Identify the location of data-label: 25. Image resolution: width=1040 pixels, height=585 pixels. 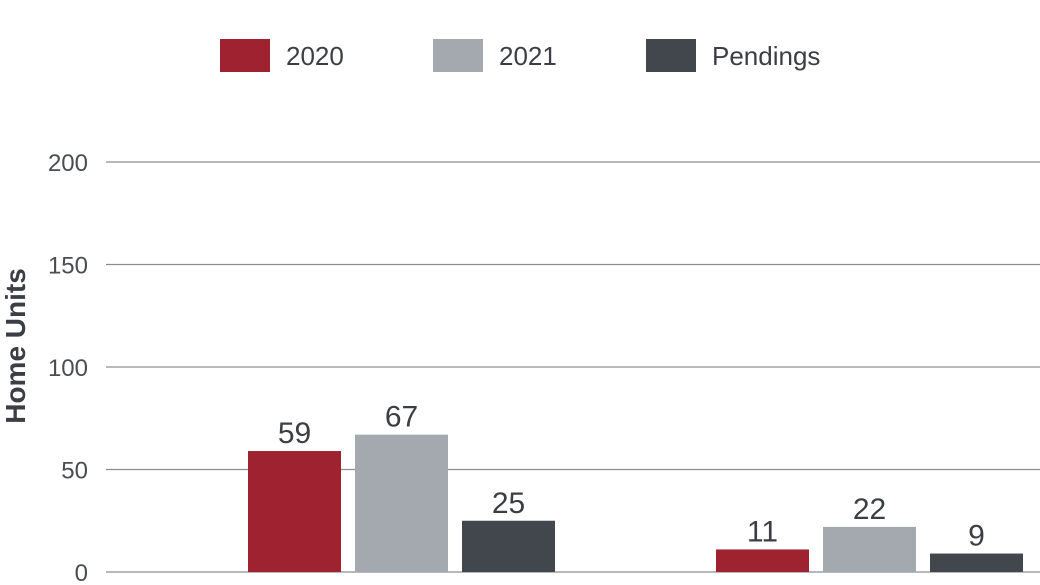
(508, 503).